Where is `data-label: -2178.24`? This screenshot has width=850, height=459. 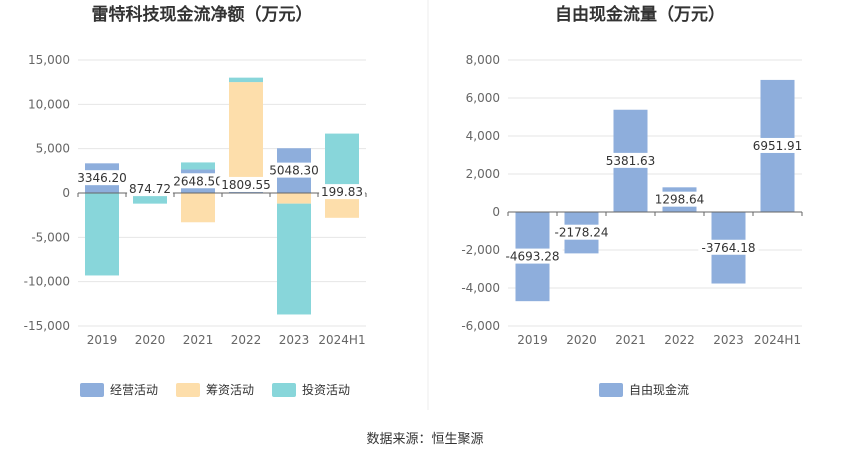 data-label: -2178.24 is located at coordinates (582, 233).